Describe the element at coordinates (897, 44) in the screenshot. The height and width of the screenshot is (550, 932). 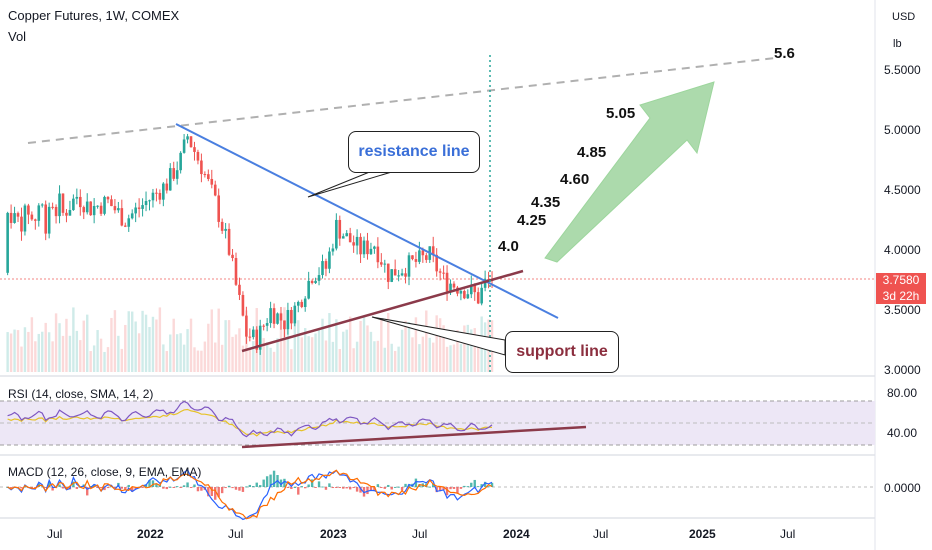
I see `unit-button: lb` at that location.